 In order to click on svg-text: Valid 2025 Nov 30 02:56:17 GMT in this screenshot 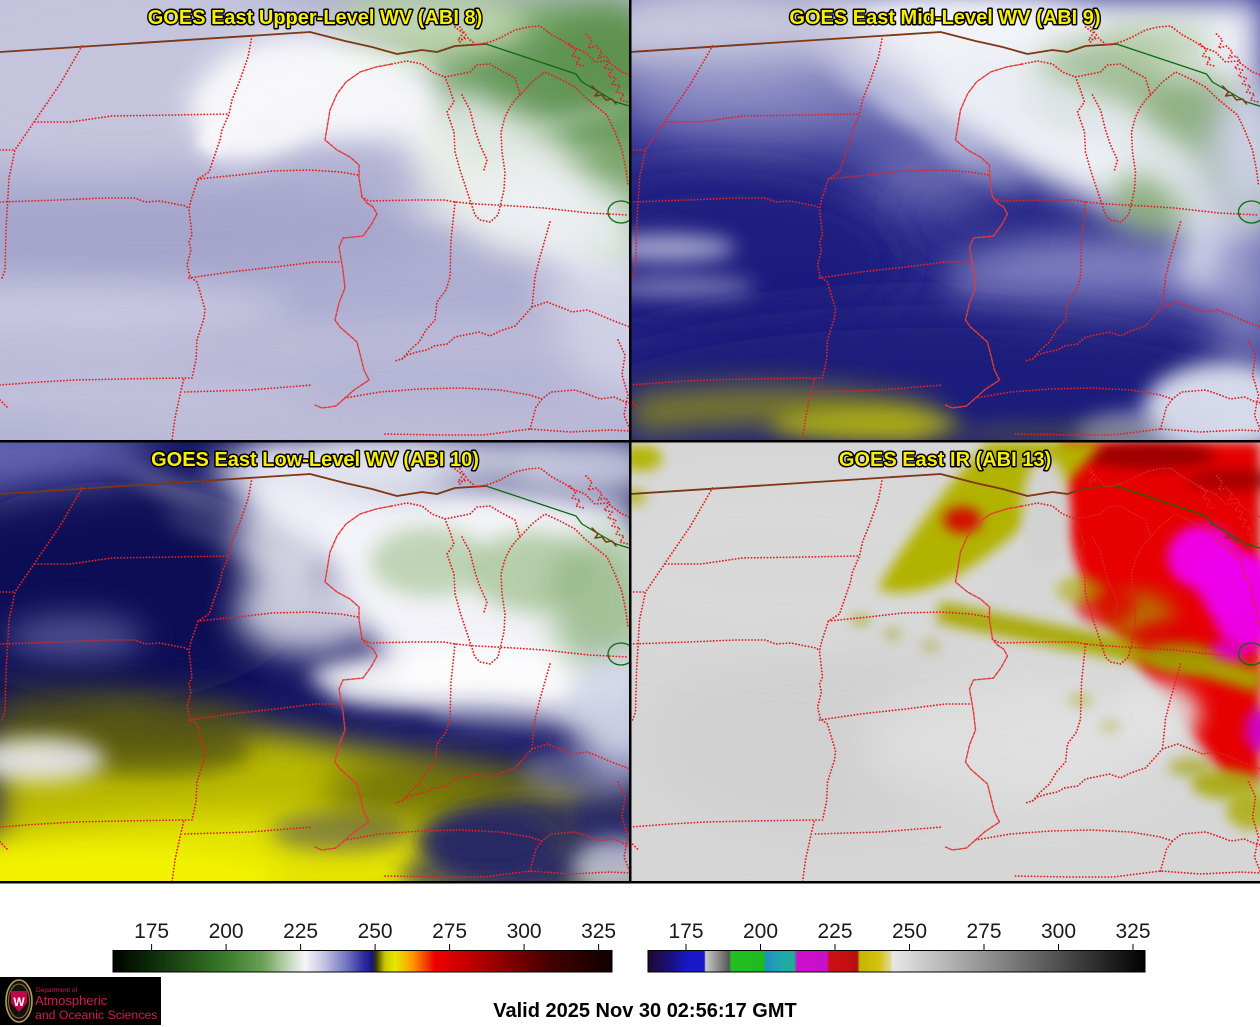, I will do `click(645, 1011)`.